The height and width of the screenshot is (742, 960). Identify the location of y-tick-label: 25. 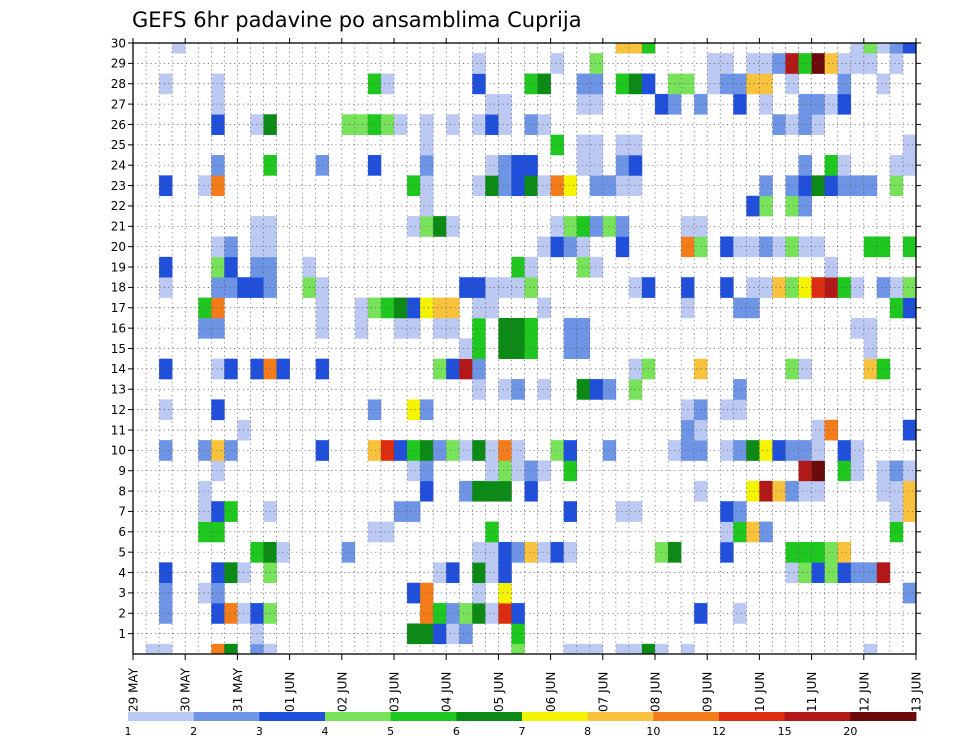
(118, 145).